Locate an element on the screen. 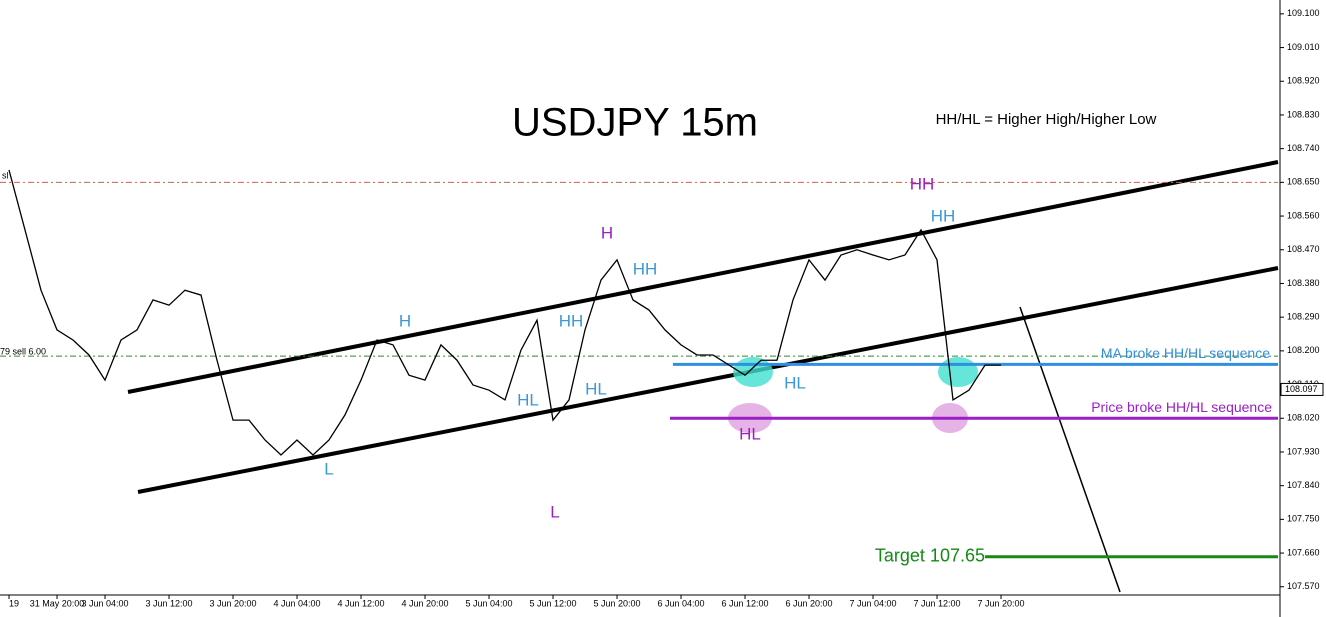 This screenshot has height=617, width=1326. x-tick-label: 7 Jun 20:00 is located at coordinates (1000, 603).